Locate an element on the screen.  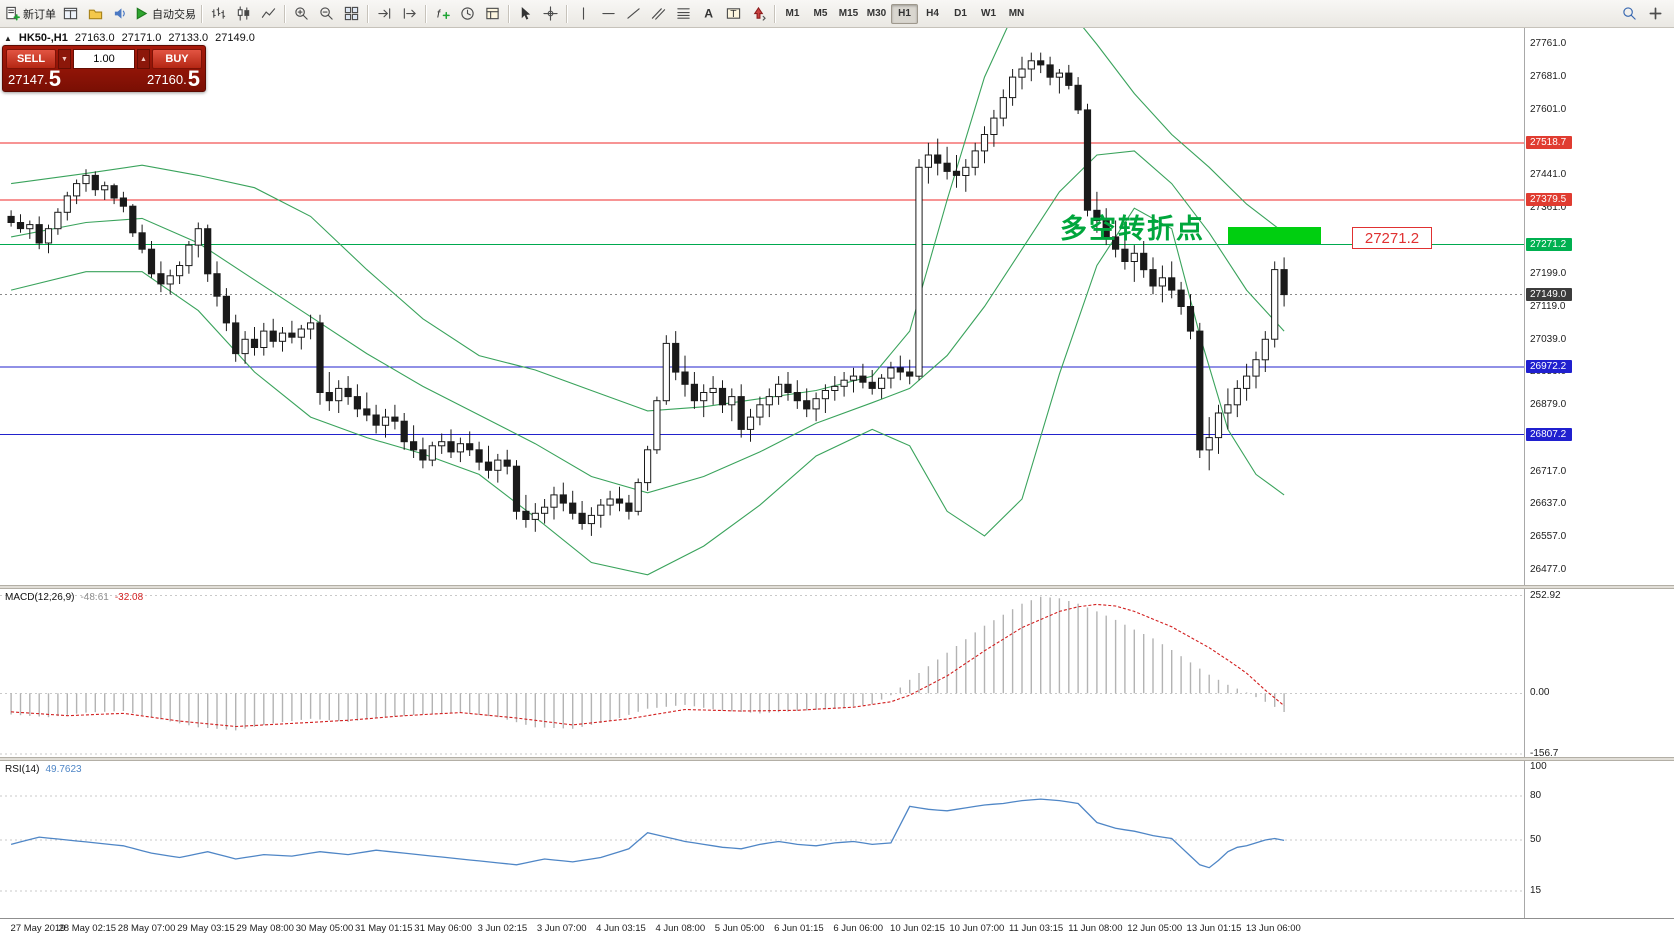
chart-shift-button is located at coordinates (409, 14).